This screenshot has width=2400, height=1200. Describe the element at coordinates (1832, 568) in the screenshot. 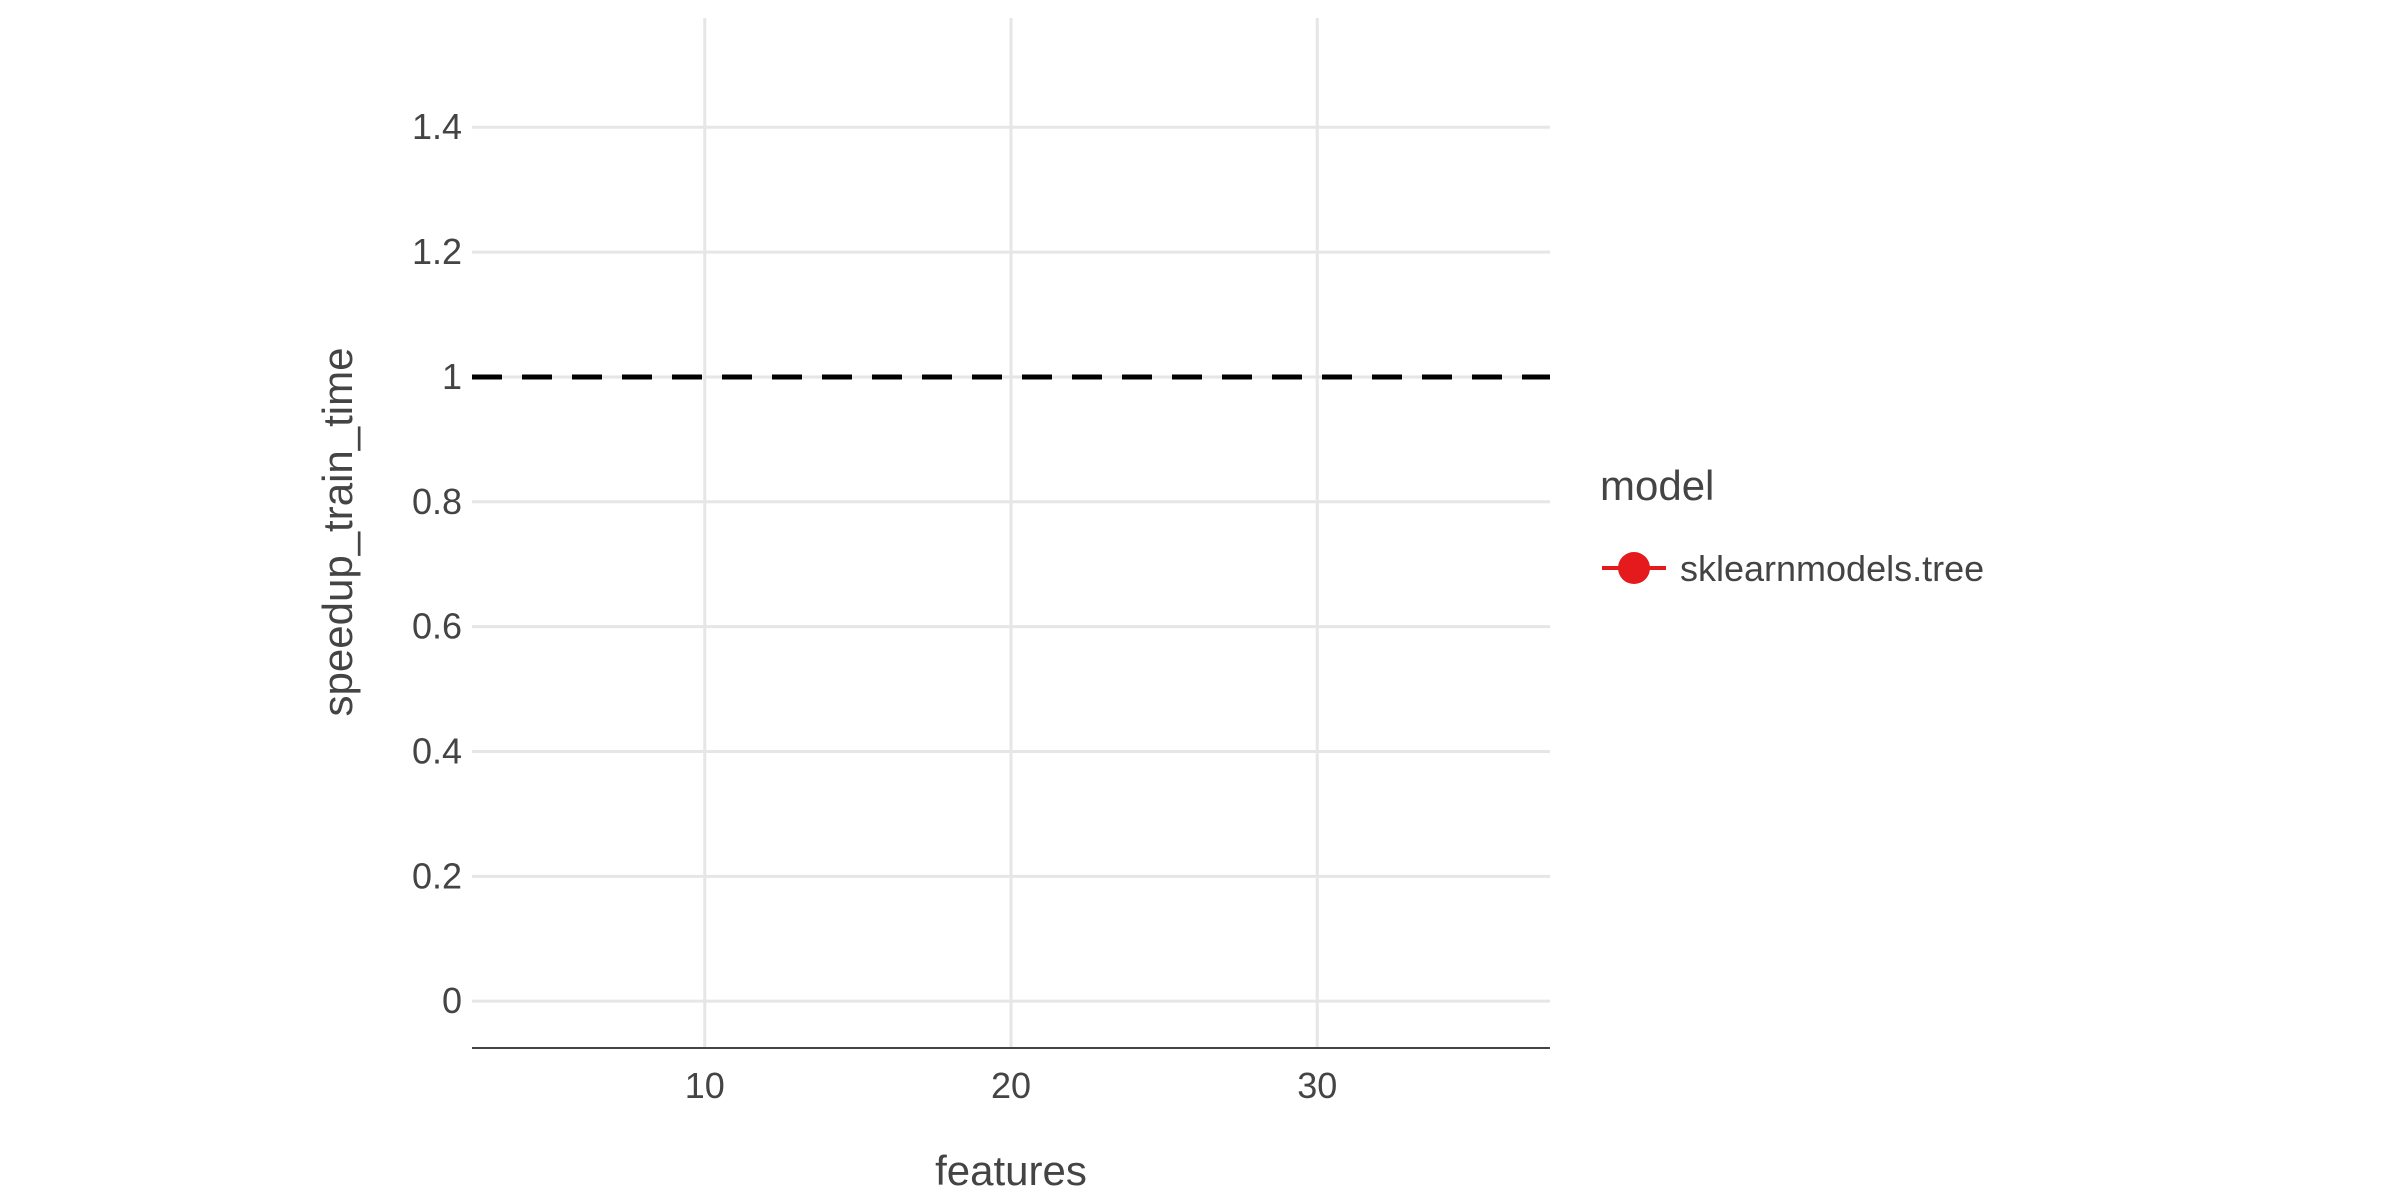

I see `legend-item-label: sklearnmodels.tree` at that location.